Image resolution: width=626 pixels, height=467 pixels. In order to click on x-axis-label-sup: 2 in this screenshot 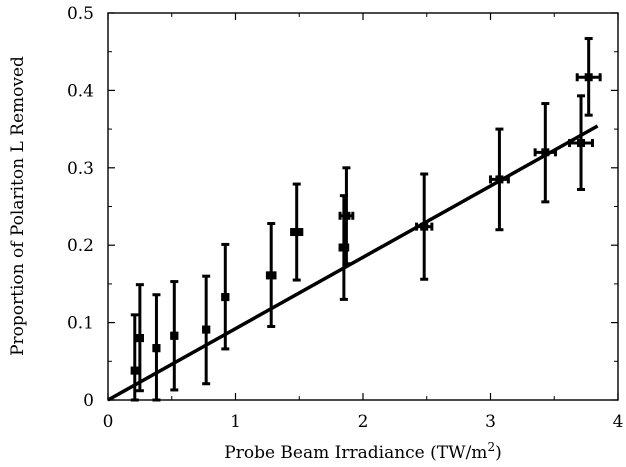, I will do `click(491, 447)`.